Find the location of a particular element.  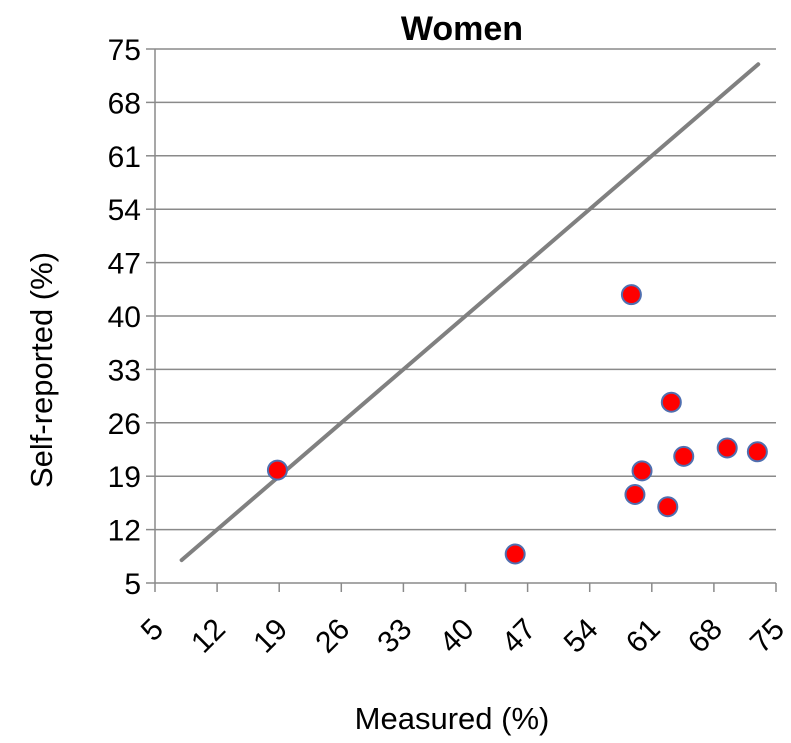

y-tick-label: 33 is located at coordinates (124, 370).